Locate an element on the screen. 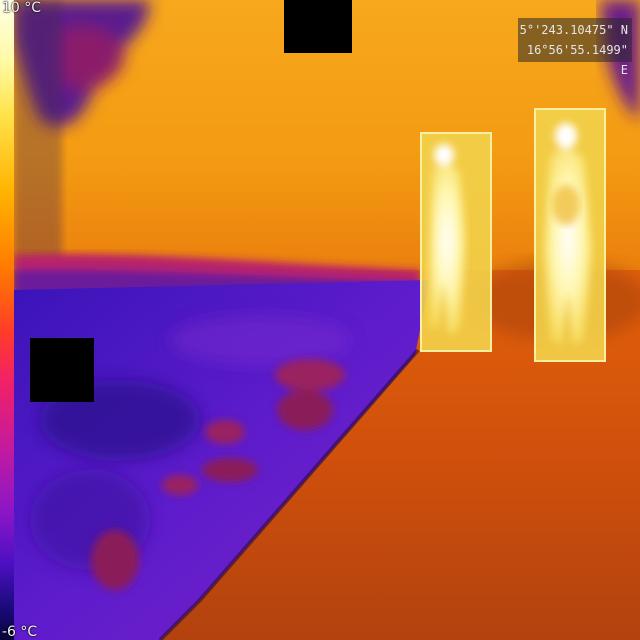 The image size is (640, 640). detection-box-right is located at coordinates (570, 235).